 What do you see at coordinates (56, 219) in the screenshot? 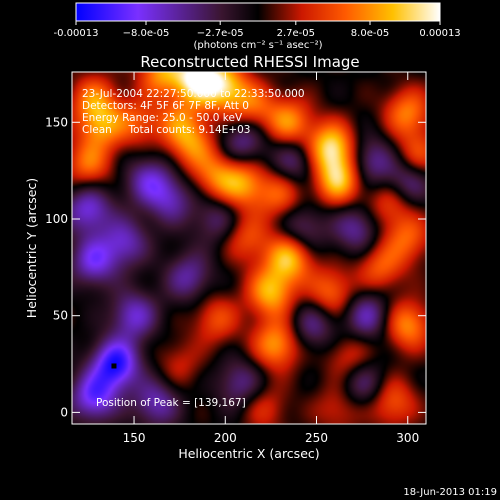
I see `y-tick-label: 100` at bounding box center [56, 219].